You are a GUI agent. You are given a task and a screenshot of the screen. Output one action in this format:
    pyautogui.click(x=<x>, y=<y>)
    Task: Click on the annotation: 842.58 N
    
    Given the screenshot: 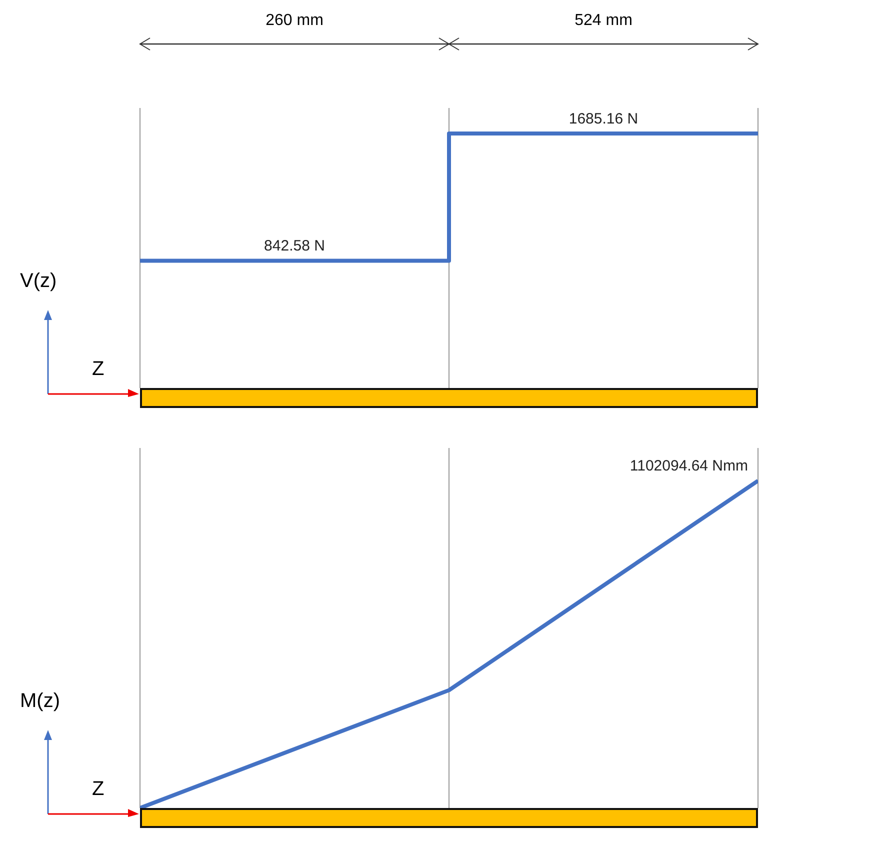 What is the action you would take?
    pyautogui.click(x=294, y=246)
    